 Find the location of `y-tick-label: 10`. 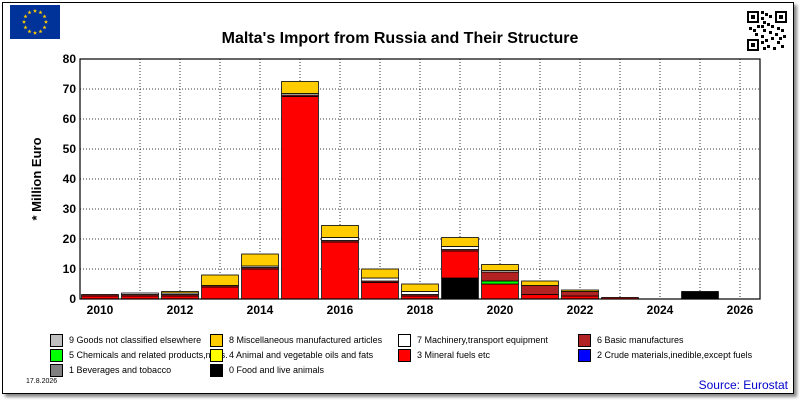

y-tick-label: 10 is located at coordinates (70, 269).